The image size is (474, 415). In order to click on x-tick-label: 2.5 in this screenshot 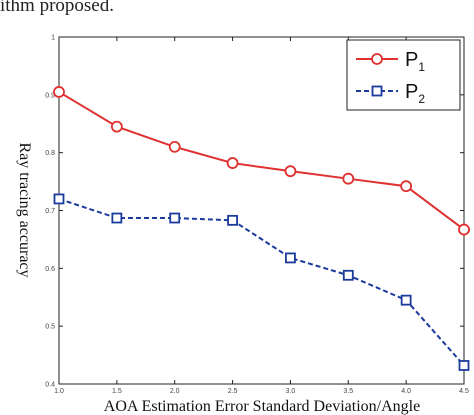, I will do `click(233, 391)`.